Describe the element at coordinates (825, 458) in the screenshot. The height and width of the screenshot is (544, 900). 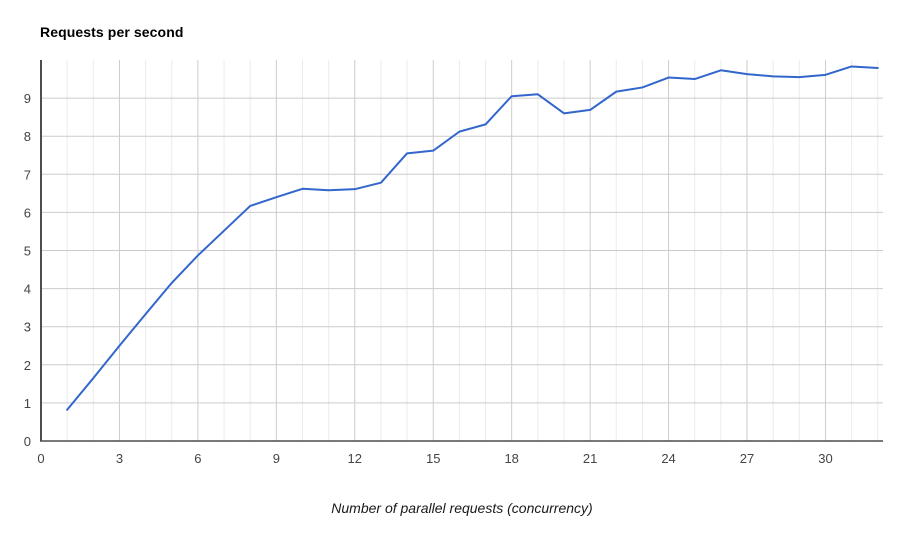
I see `tick-label: 30` at that location.